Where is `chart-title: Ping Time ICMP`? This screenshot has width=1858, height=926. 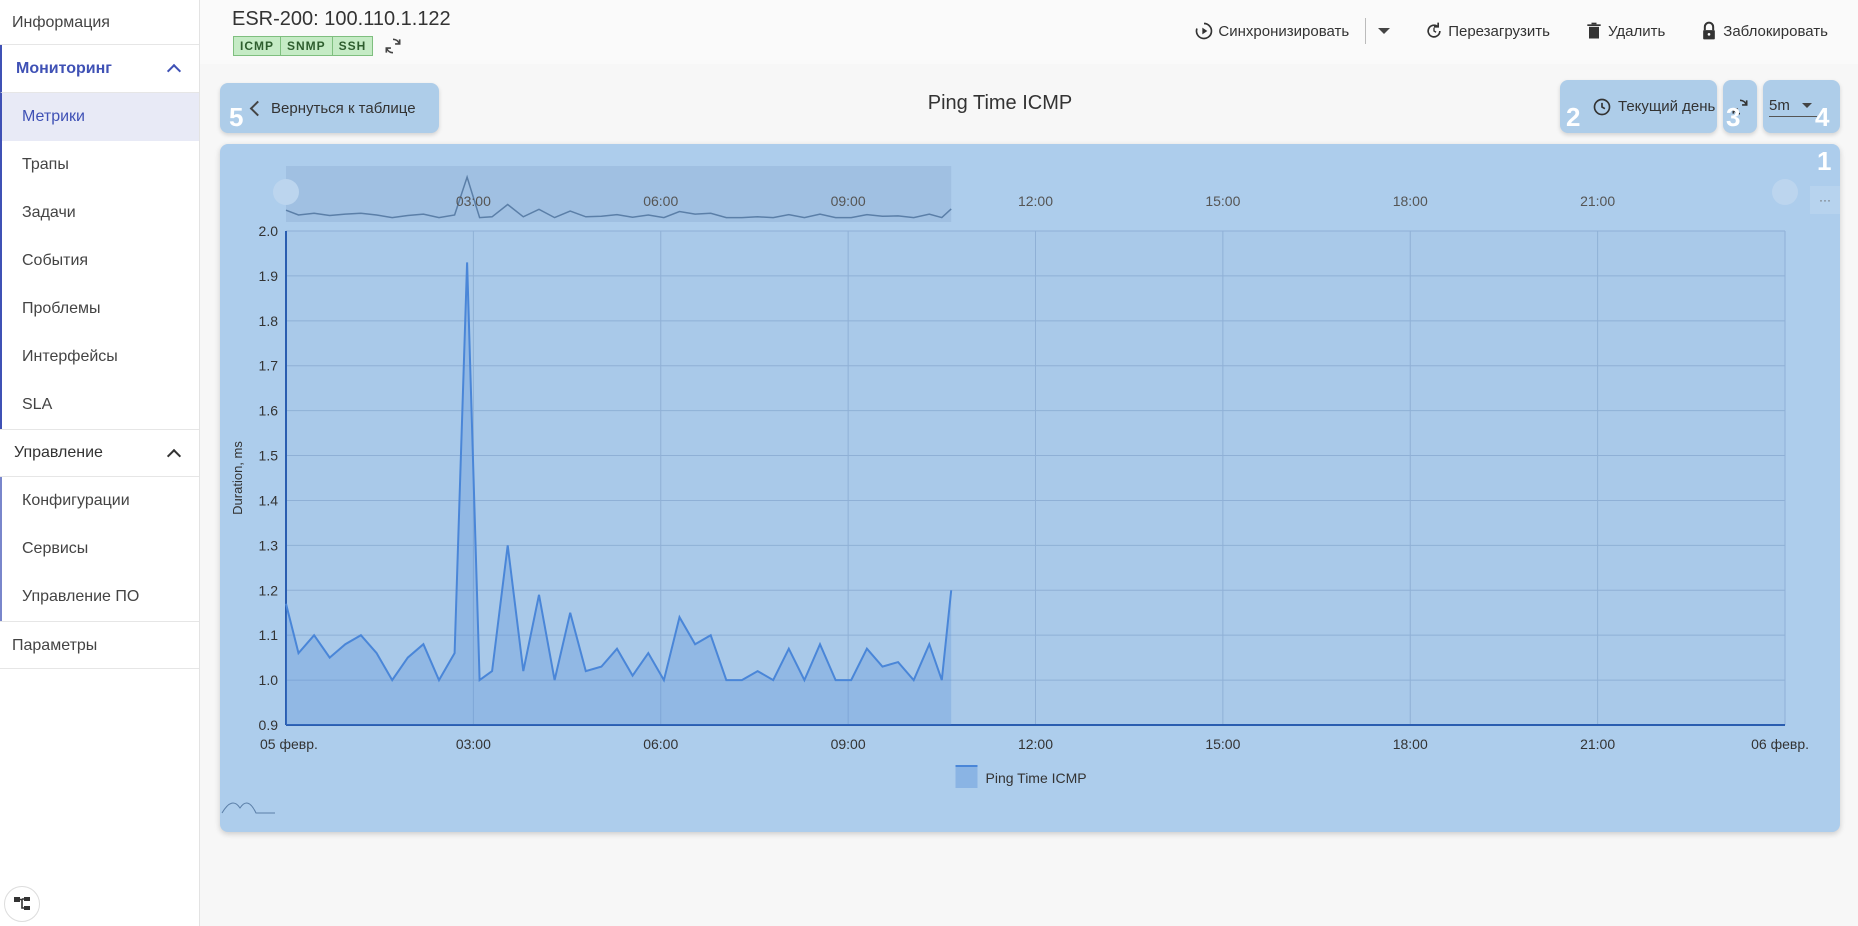
chart-title: Ping Time ICMP is located at coordinates (1000, 103).